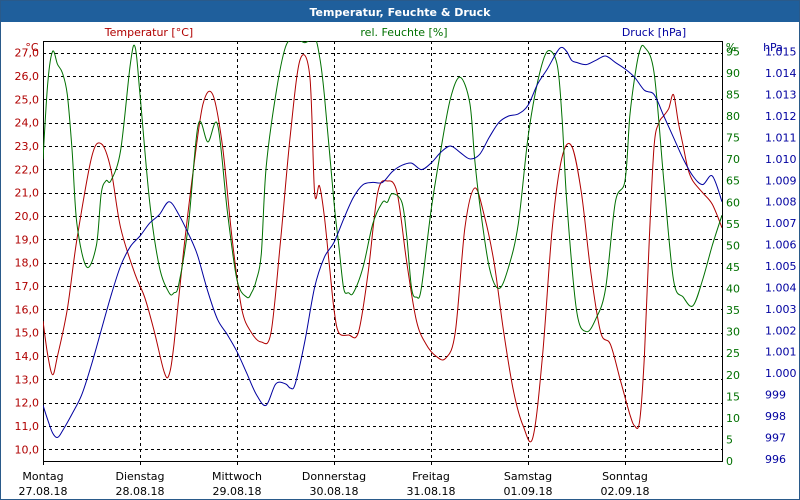 The image size is (800, 500). I want to click on humidity-tick: 30, so click(733, 332).